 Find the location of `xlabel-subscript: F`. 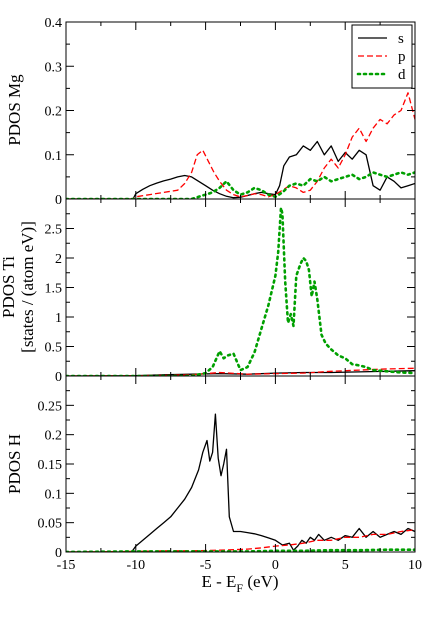

xlabel-subscript: F is located at coordinates (239, 588).